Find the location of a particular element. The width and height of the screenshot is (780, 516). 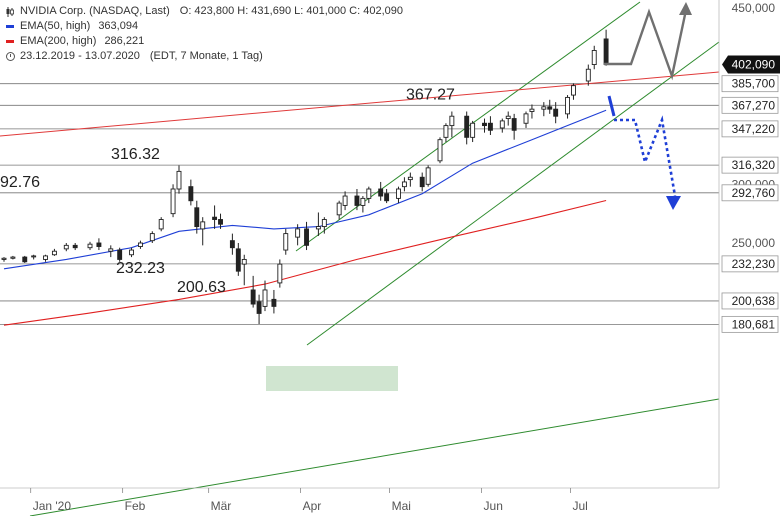

level-annotation: 367.27 is located at coordinates (430, 94).